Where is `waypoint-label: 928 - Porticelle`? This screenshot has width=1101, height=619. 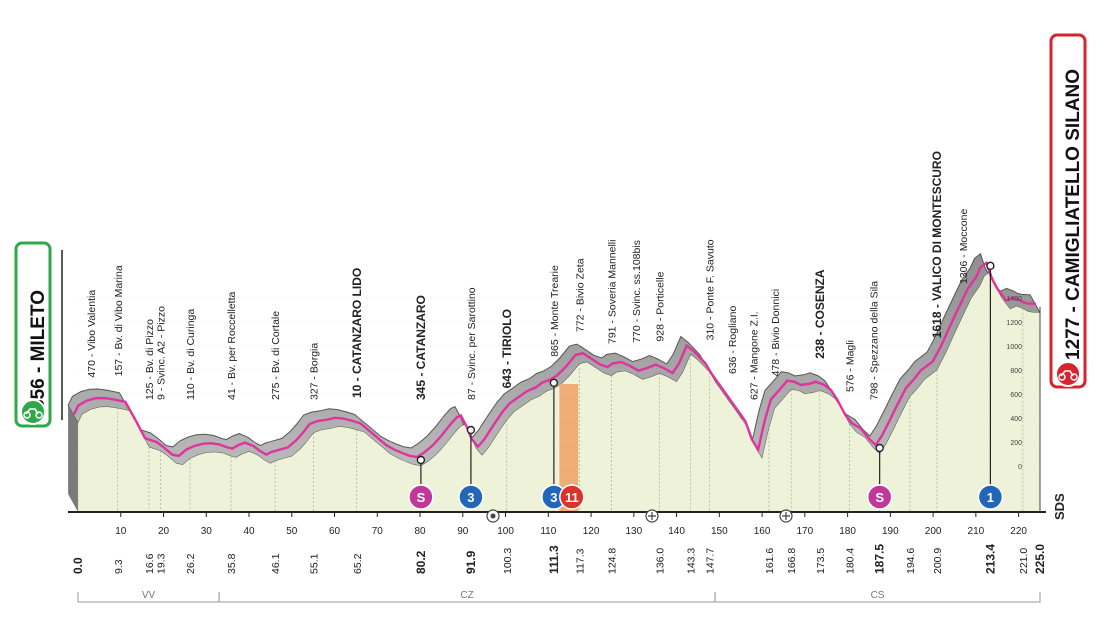
waypoint-label: 928 - Porticelle is located at coordinates (661, 306).